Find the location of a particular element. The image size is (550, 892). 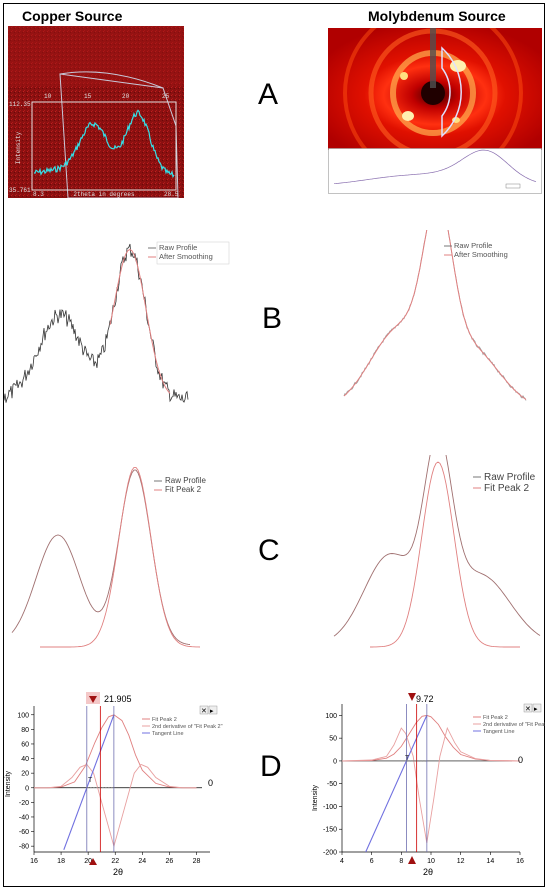

copper-d-zero-label: 0 is located at coordinates (210, 783).